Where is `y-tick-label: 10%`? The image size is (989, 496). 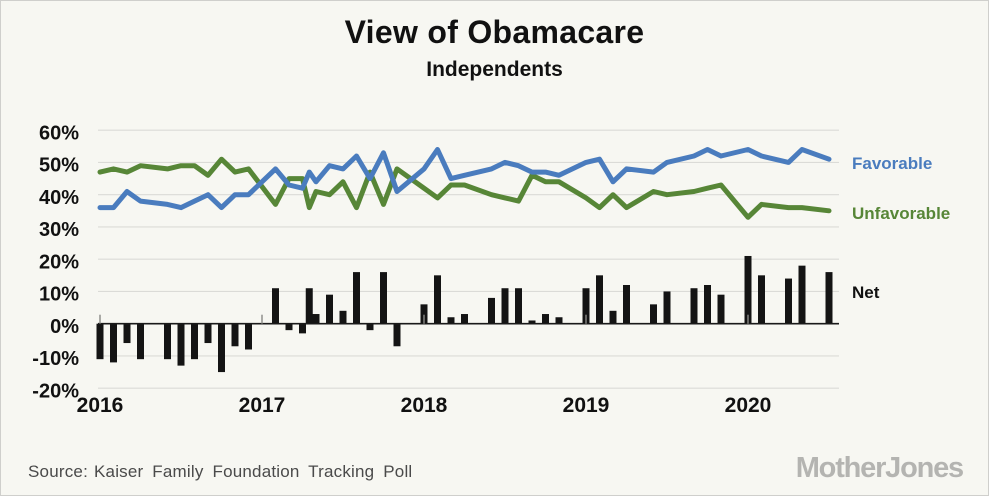 y-tick-label: 10% is located at coordinates (59, 295).